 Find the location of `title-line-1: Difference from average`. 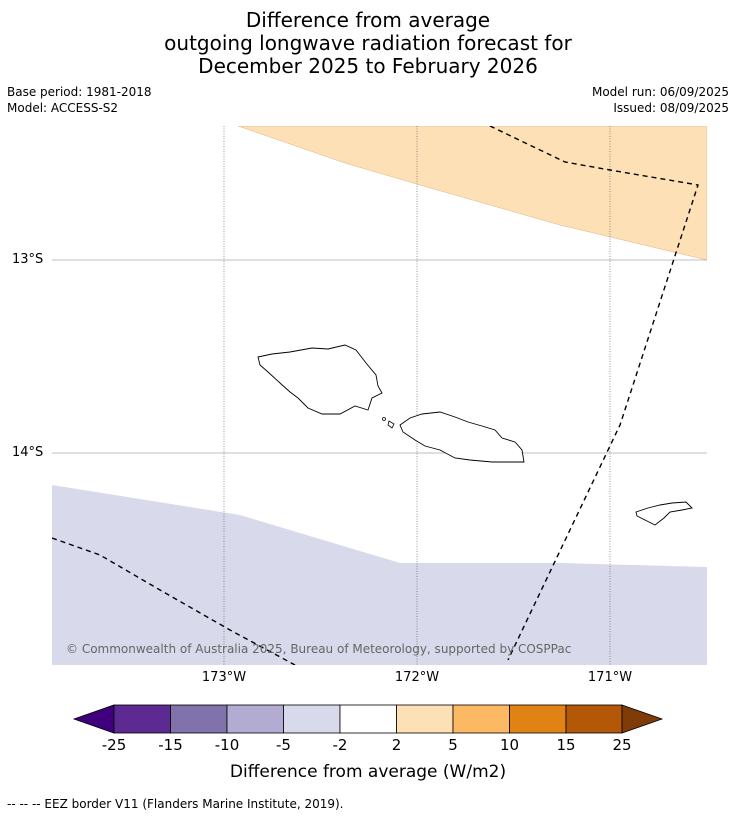

title-line-1: Difference from average is located at coordinates (368, 20).